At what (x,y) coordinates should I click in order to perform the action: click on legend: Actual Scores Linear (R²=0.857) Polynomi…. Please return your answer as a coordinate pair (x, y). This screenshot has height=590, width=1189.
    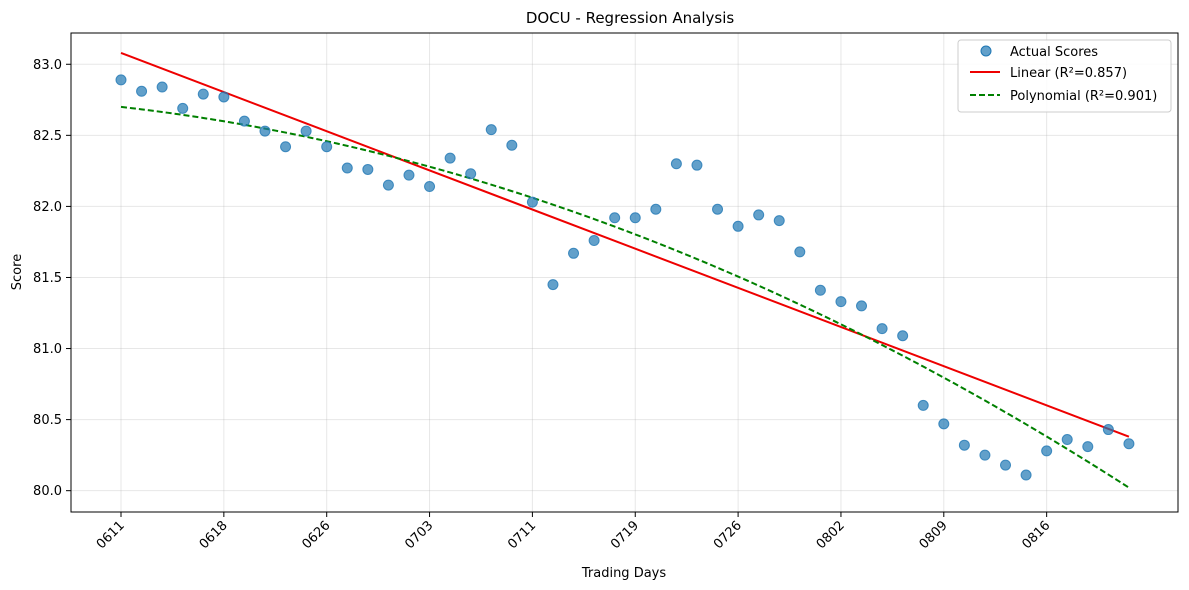
    Looking at the image, I should click on (1064, 76).